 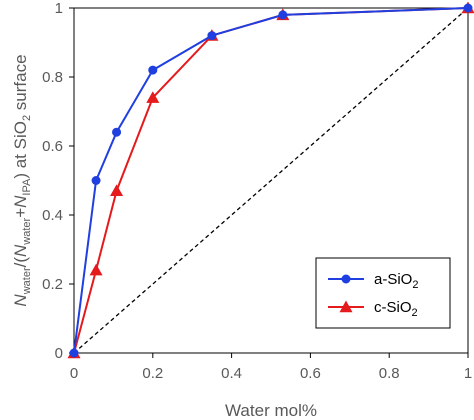 What do you see at coordinates (27, 281) in the screenshot?
I see `y-label-s1: water` at bounding box center [27, 281].